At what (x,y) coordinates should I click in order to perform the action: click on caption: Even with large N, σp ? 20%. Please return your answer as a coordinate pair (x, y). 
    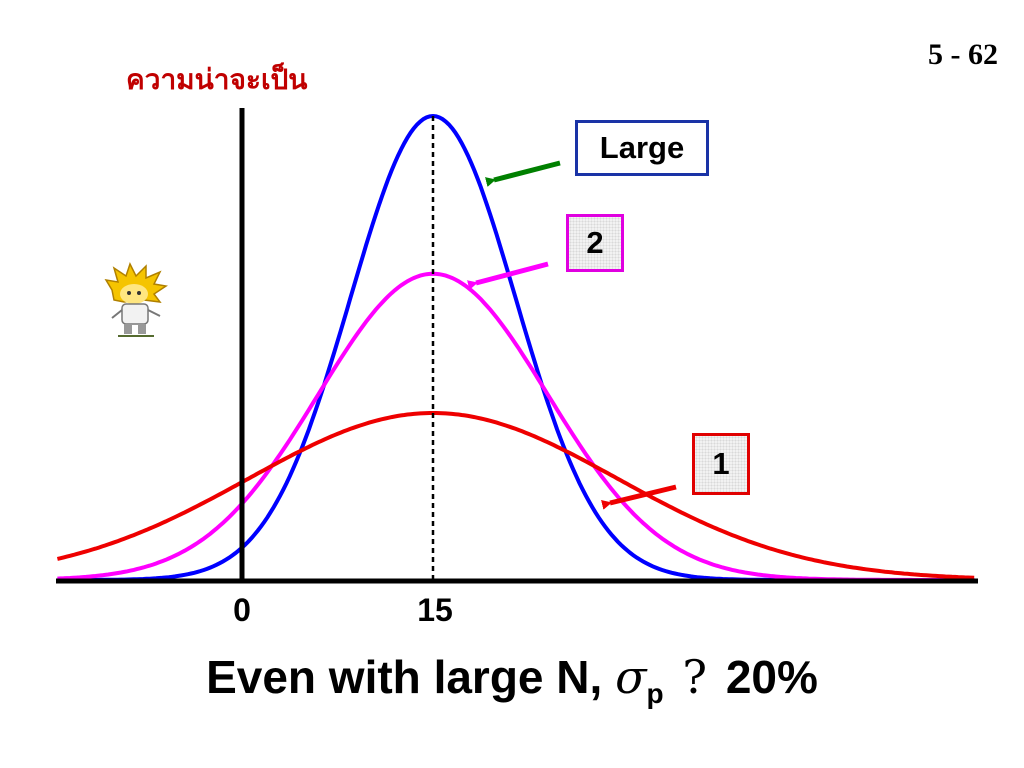
    Looking at the image, I should click on (512, 680).